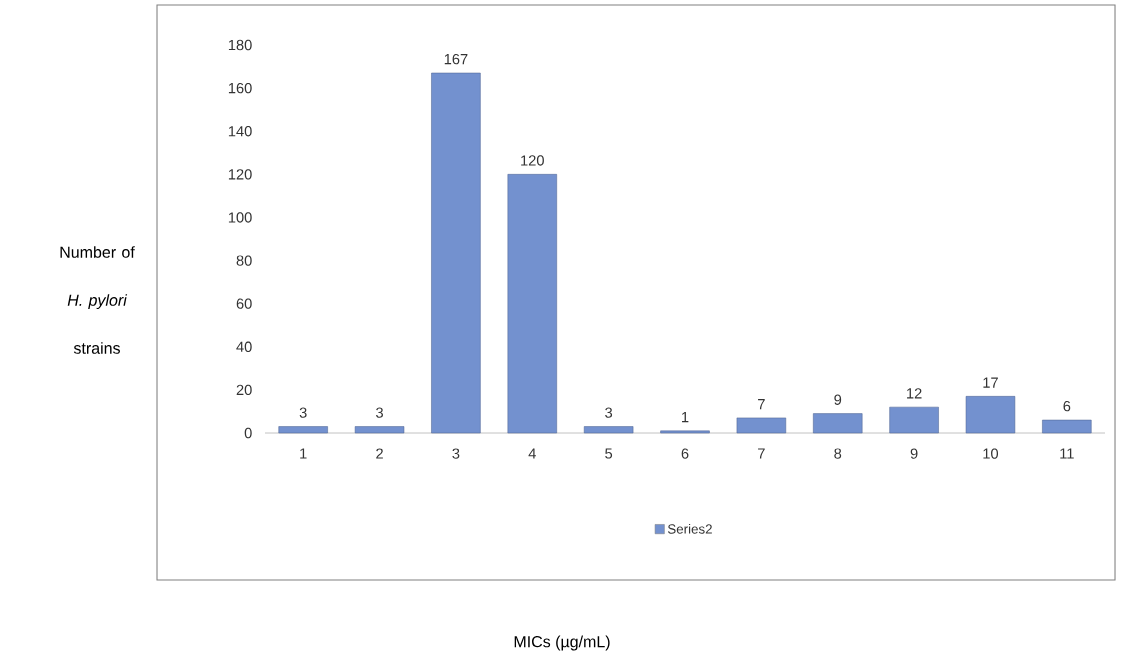  I want to click on data-label: 6, so click(1067, 406).